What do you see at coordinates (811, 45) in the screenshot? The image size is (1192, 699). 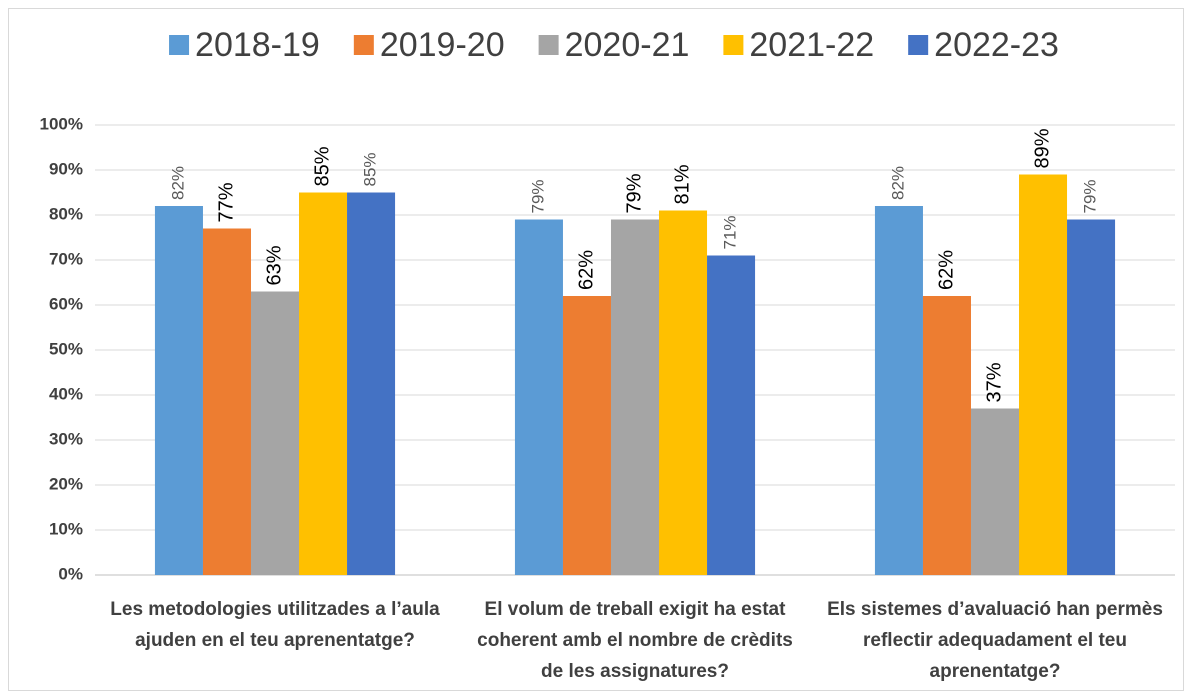 I see `legend-label: 2021-22` at bounding box center [811, 45].